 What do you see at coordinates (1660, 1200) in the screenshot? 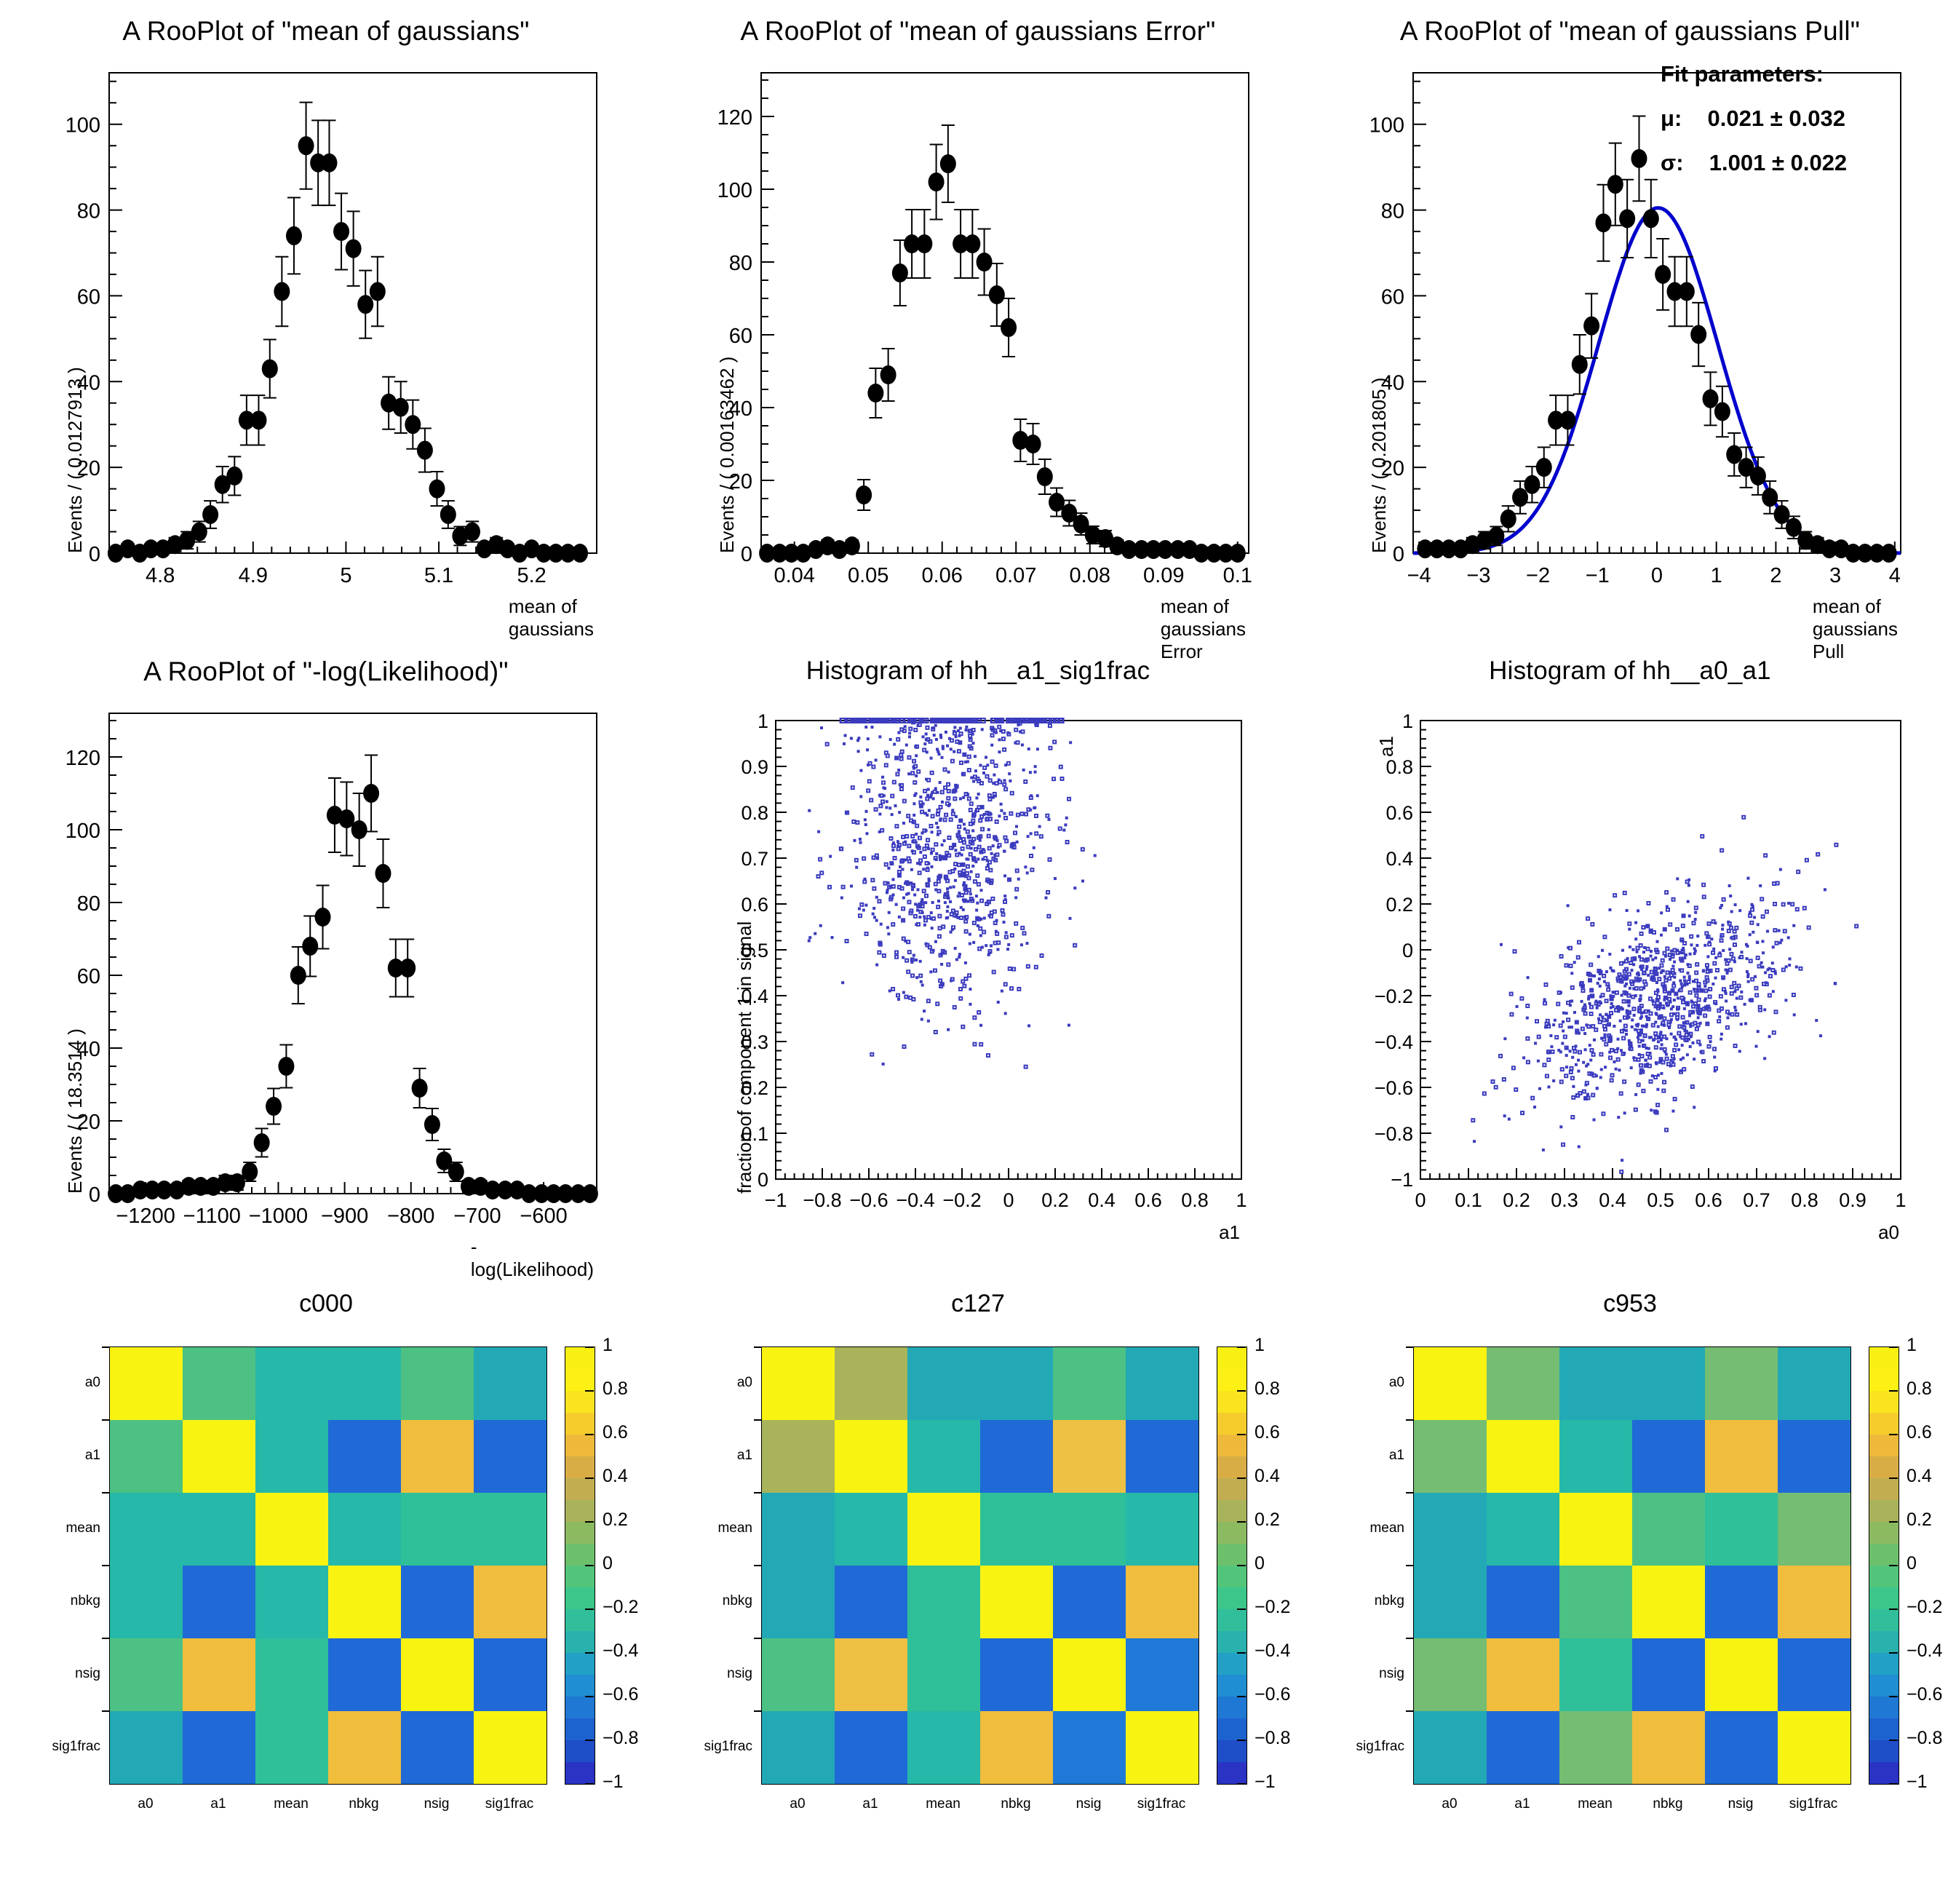
I see `x-tick-label: 0.5` at bounding box center [1660, 1200].